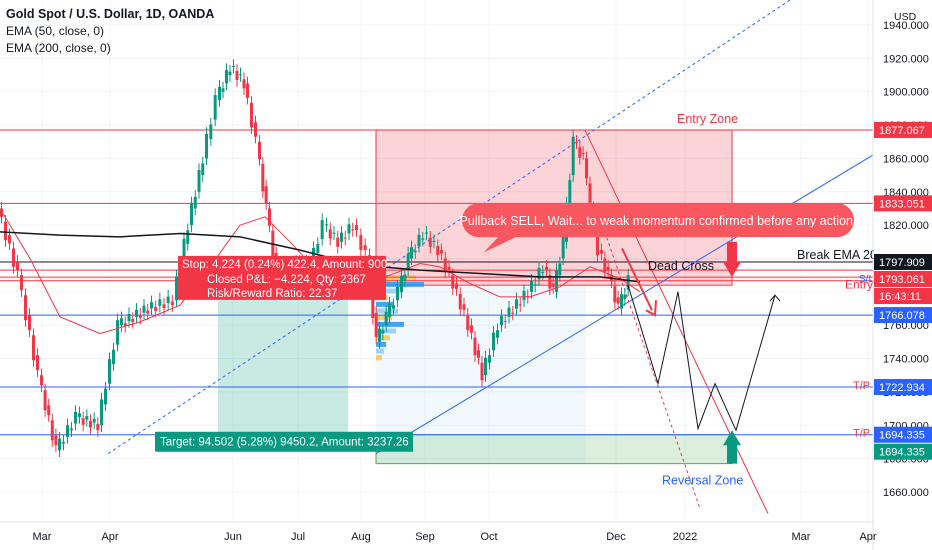 The width and height of the screenshot is (932, 550). What do you see at coordinates (233, 537) in the screenshot?
I see `x-tick-label: Jun` at bounding box center [233, 537].